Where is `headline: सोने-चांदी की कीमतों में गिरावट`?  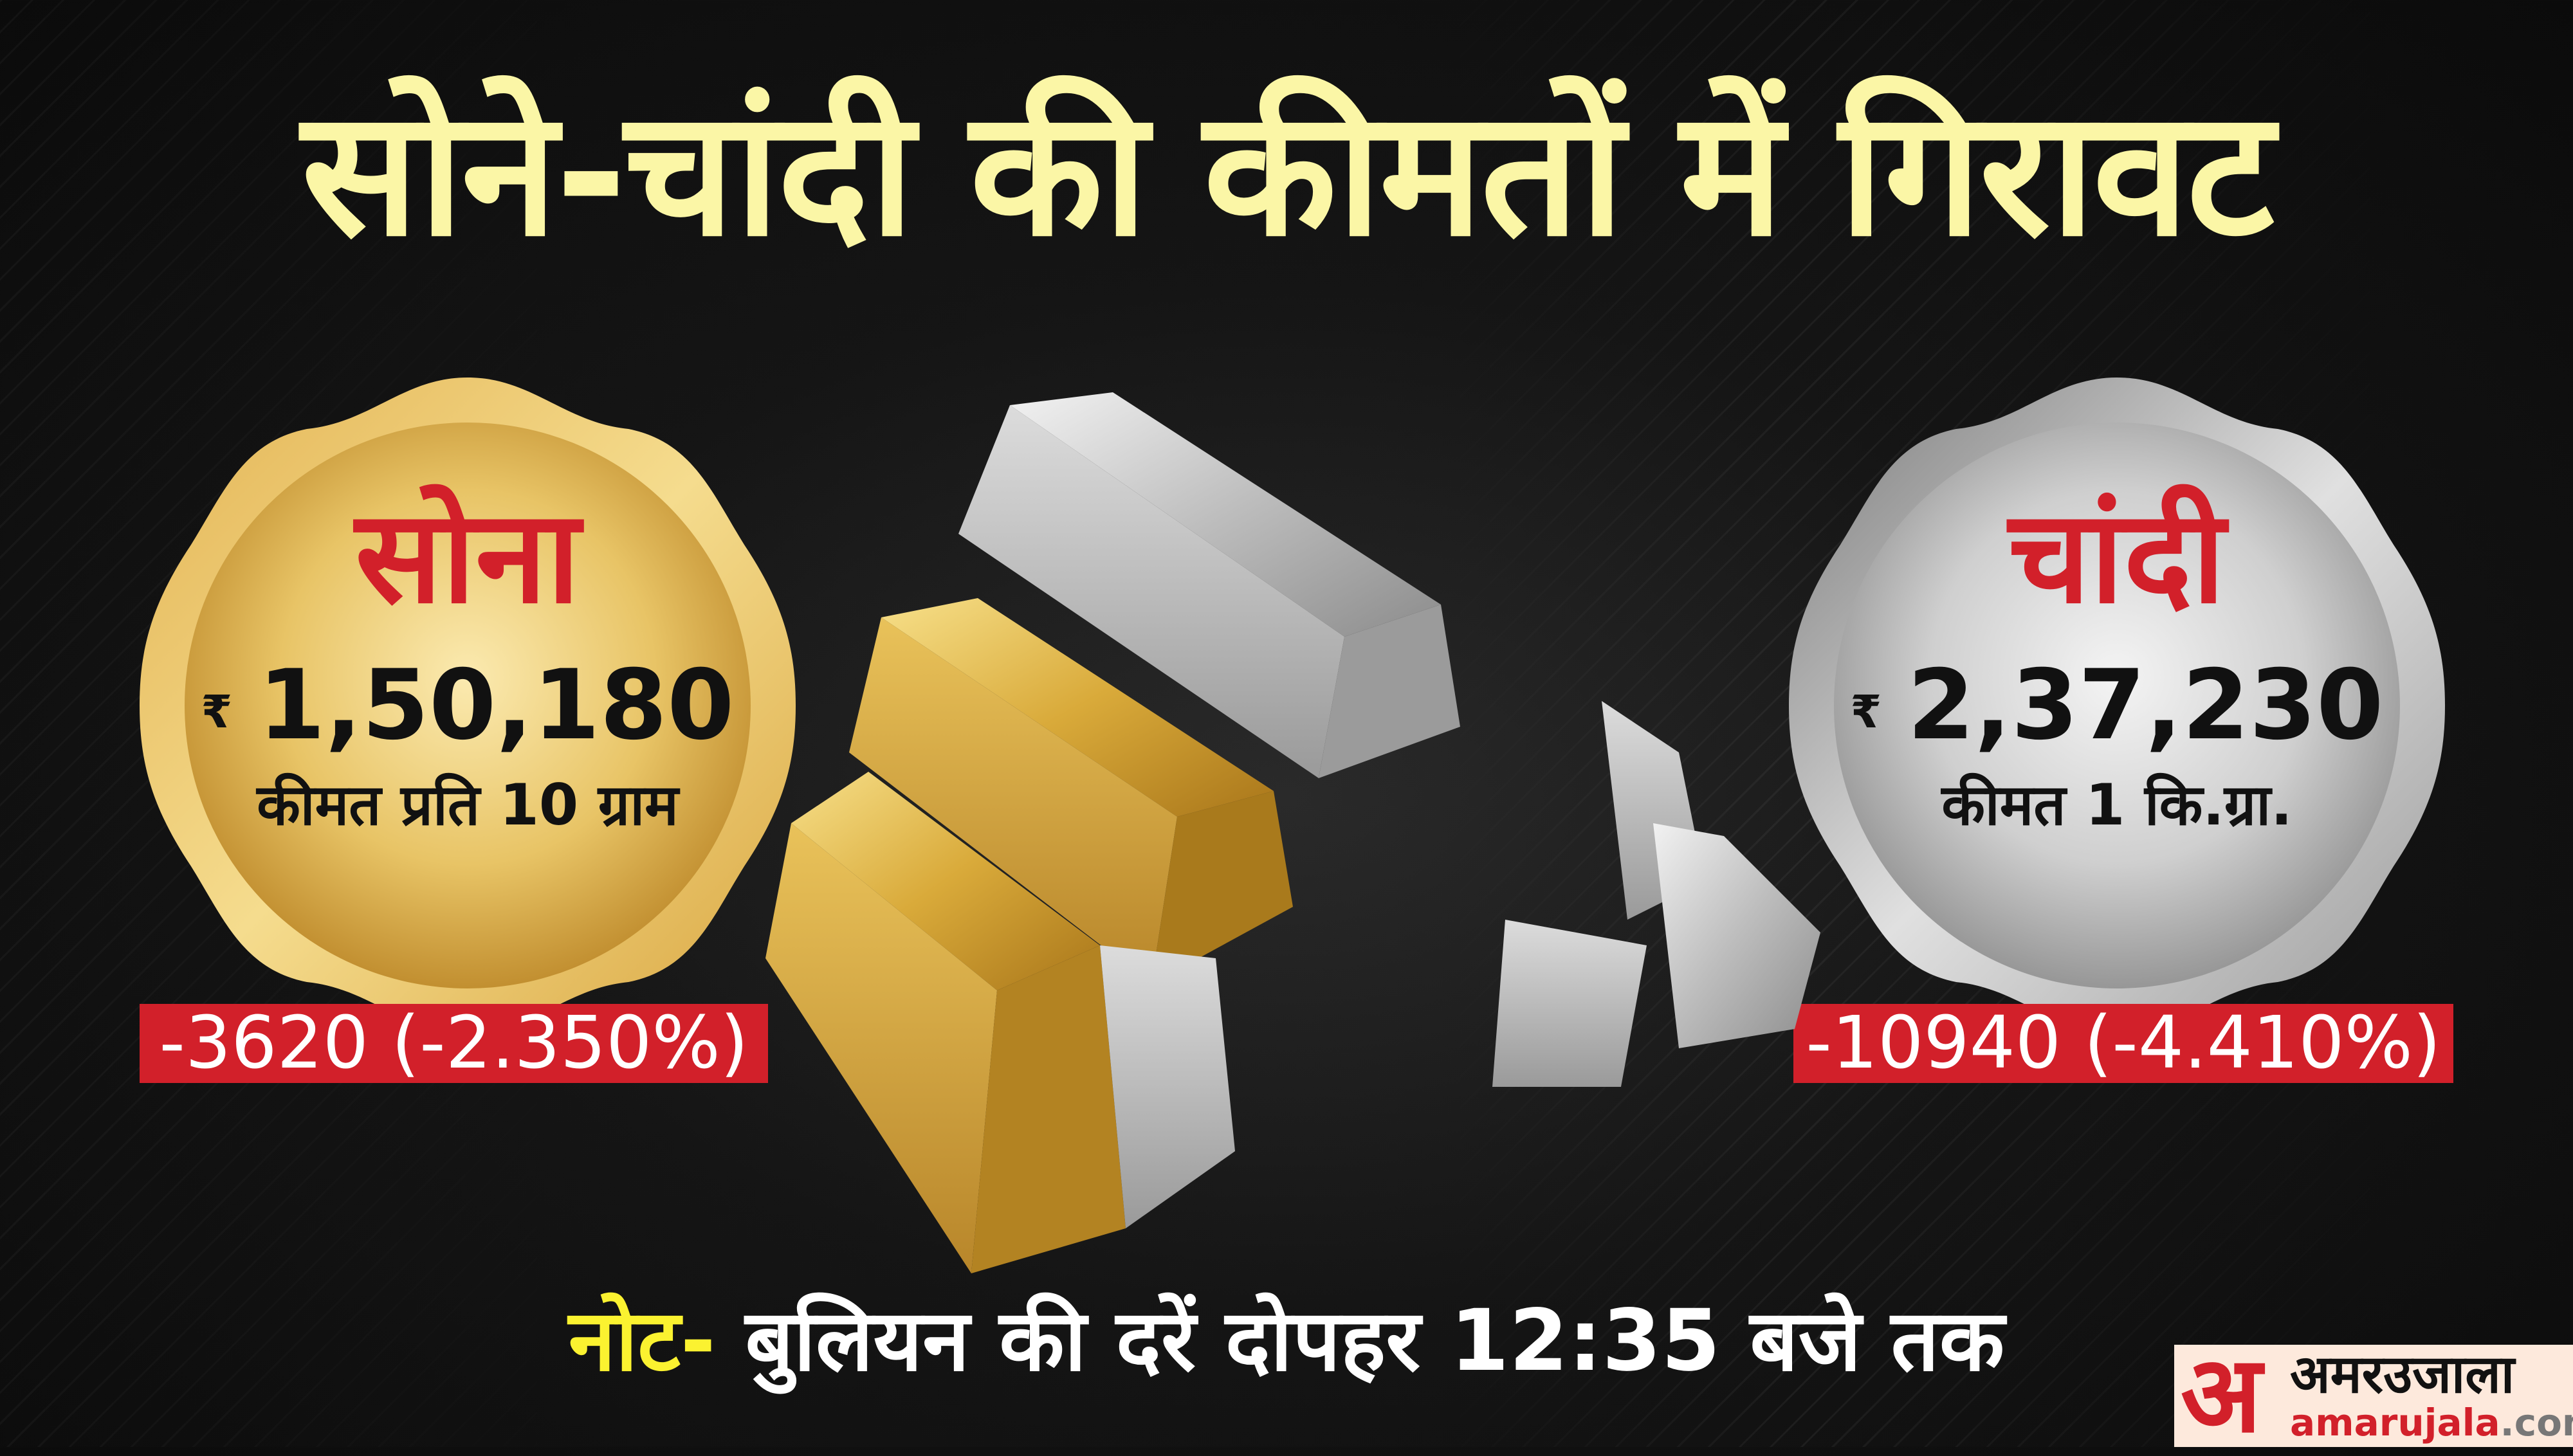 headline: सोने-चांदी की कीमतों में गिरावट is located at coordinates (1288, 174).